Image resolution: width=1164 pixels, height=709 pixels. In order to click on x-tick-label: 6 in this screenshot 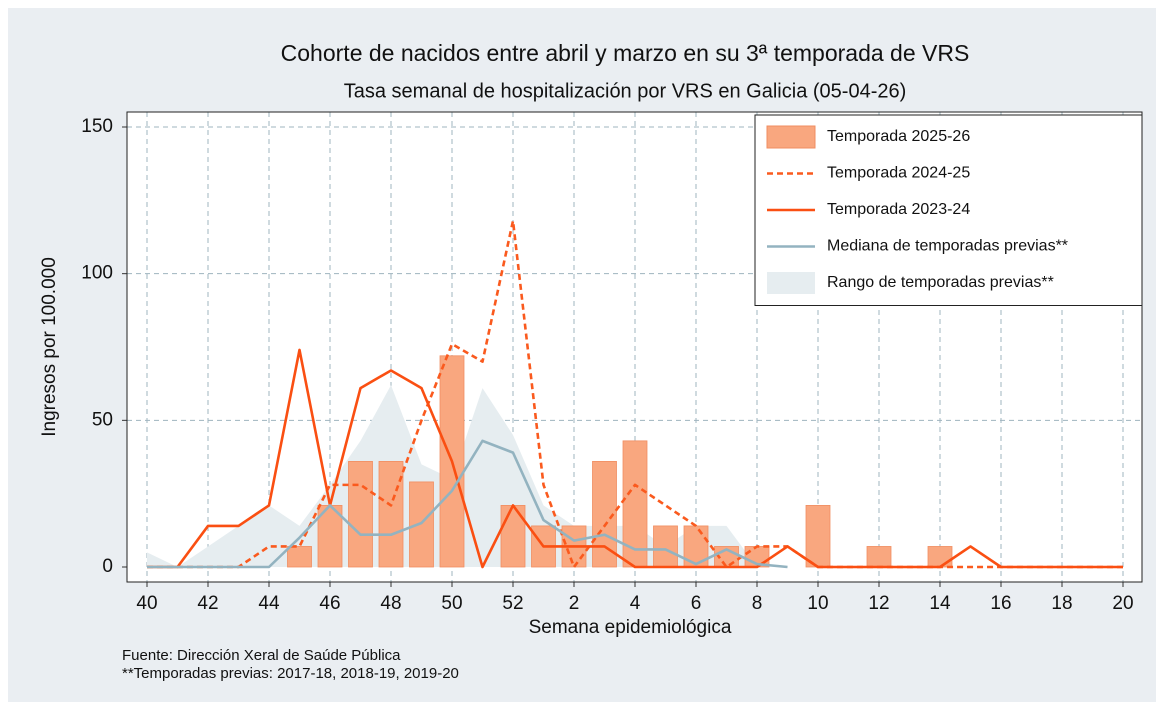, I will do `click(696, 603)`.